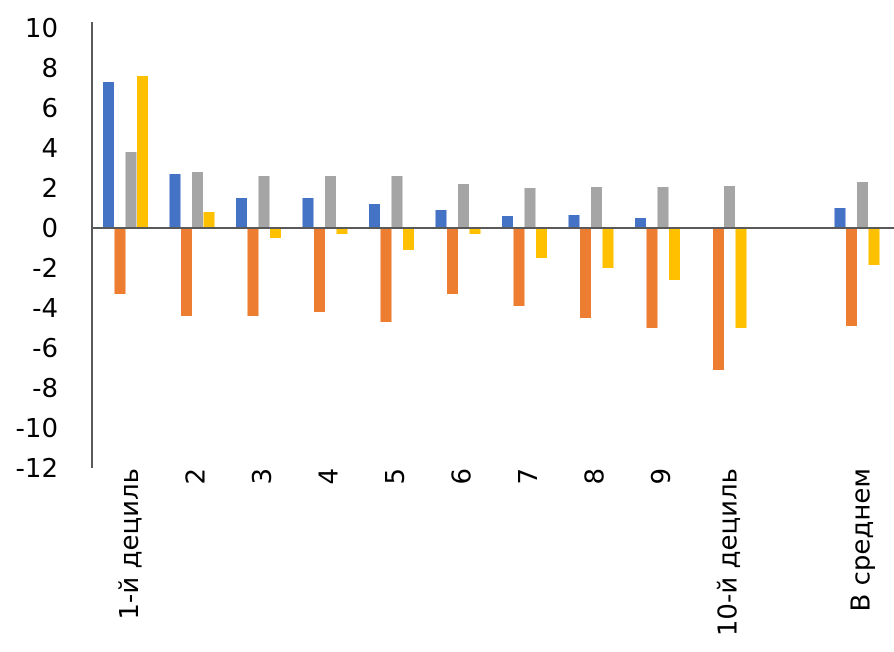 Image resolution: width=894 pixels, height=652 pixels. I want to click on y-tick-label: 0, so click(49, 229).